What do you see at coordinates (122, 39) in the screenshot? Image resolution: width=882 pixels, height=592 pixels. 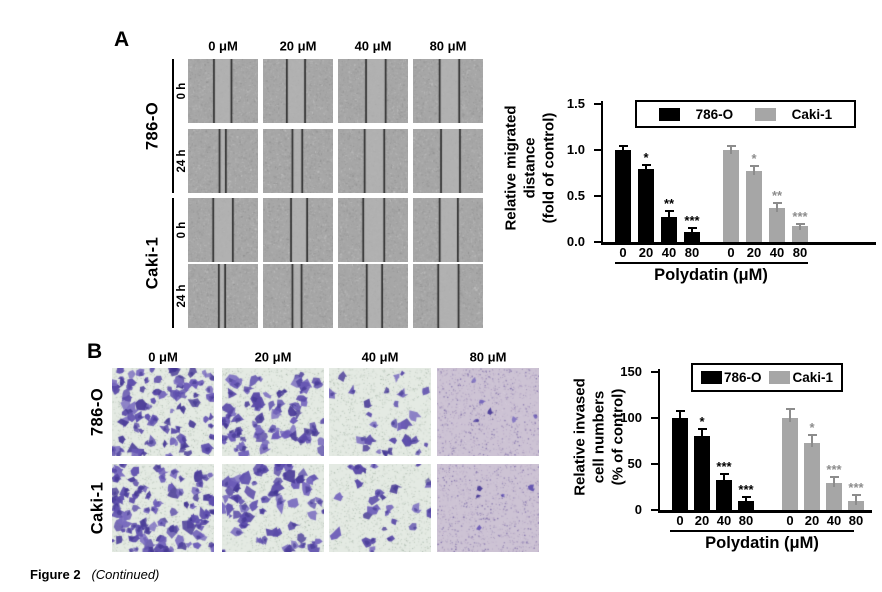 I see `panel-a-label: A` at bounding box center [122, 39].